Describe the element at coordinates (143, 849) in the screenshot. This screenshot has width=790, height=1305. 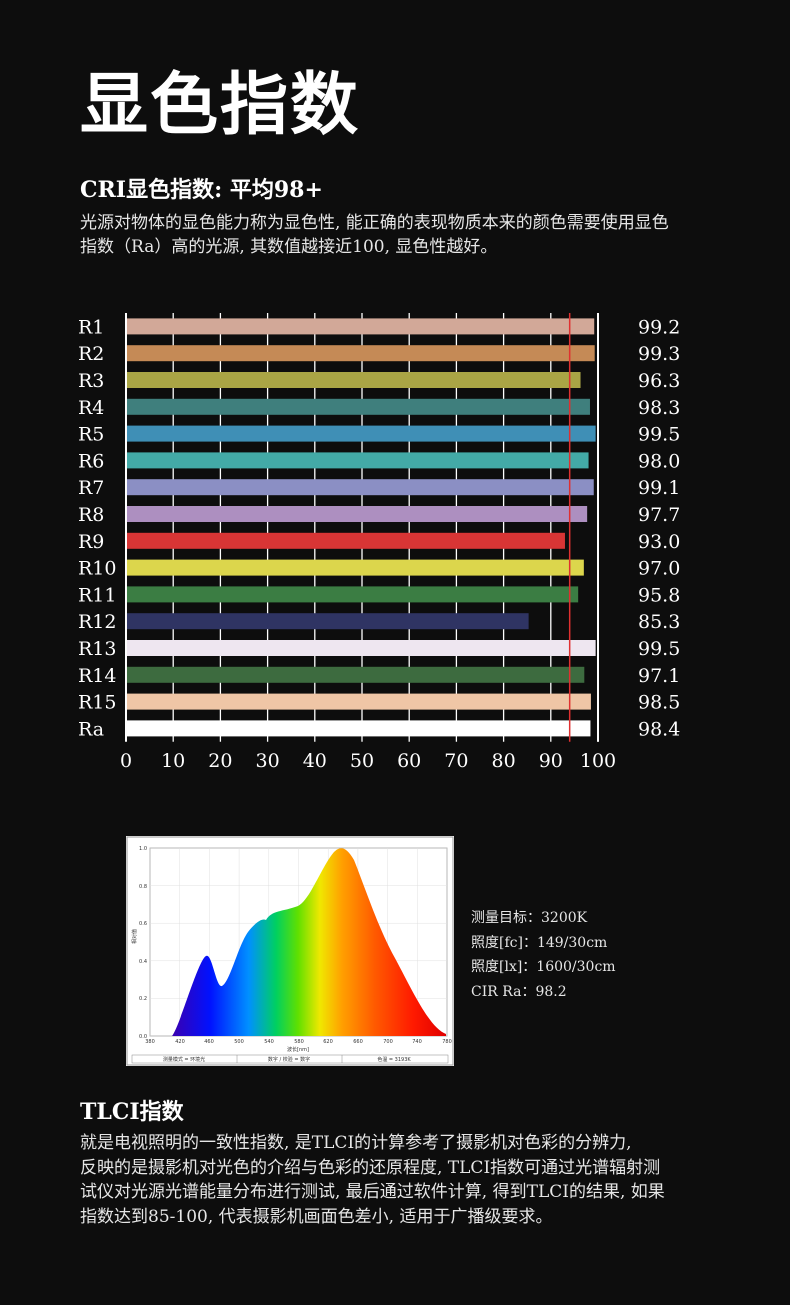
I see `spectrum-y-tick: 1.0` at that location.